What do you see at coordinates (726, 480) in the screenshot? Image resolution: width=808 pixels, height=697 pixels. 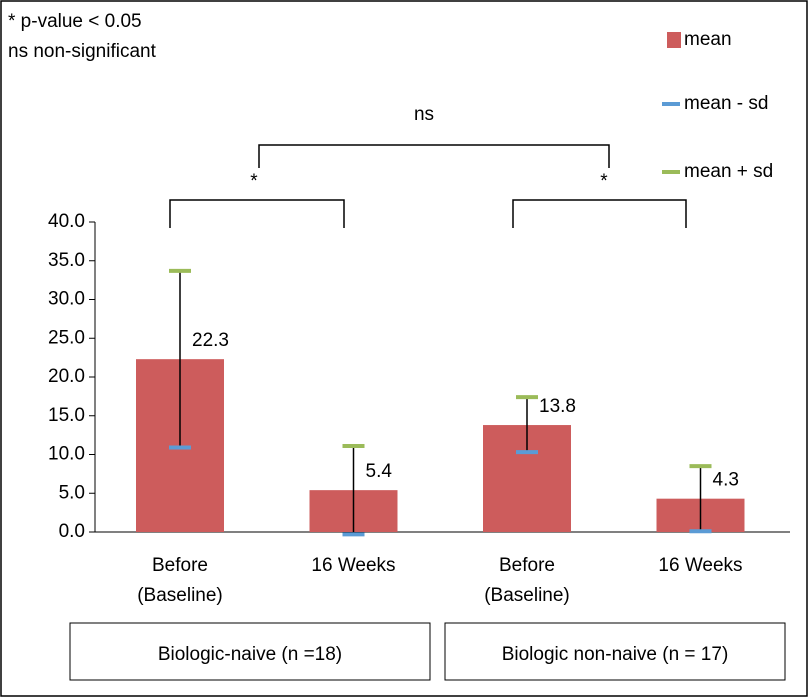 I see `value-label: 4.3` at bounding box center [726, 480].